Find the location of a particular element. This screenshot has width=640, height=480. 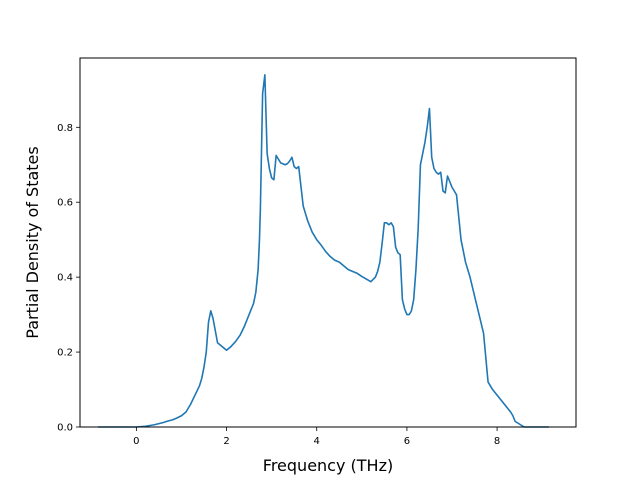

x-axis-label: Frequency (THz) is located at coordinates (328, 465).